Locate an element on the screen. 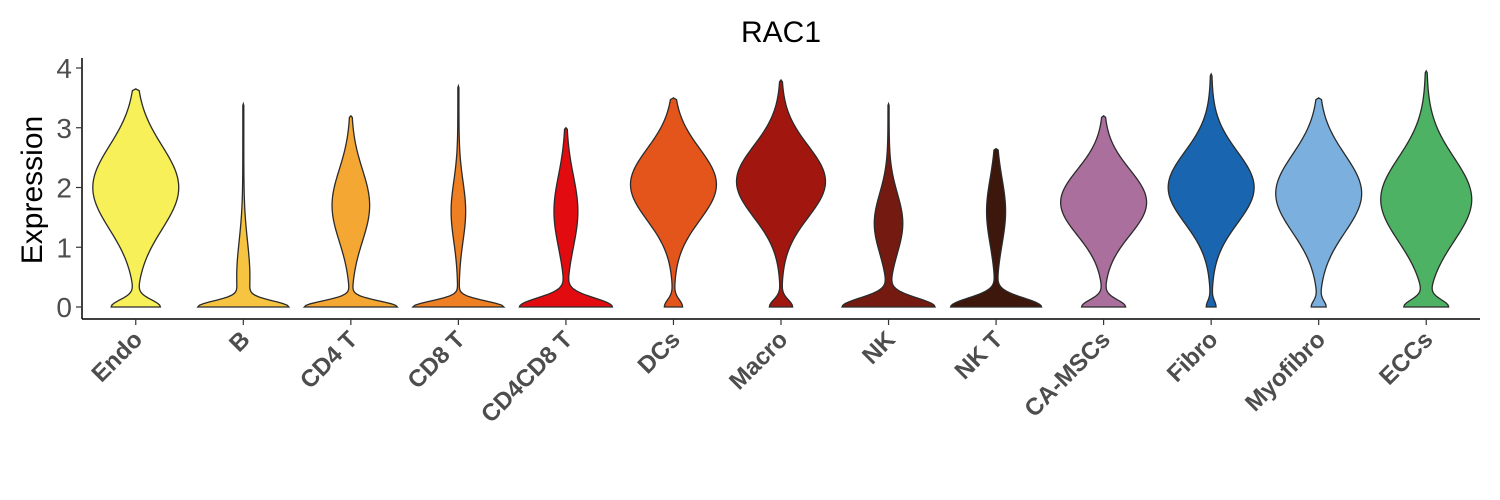 The image size is (1500, 500). x-tick-label-nk: NK is located at coordinates (879, 348).